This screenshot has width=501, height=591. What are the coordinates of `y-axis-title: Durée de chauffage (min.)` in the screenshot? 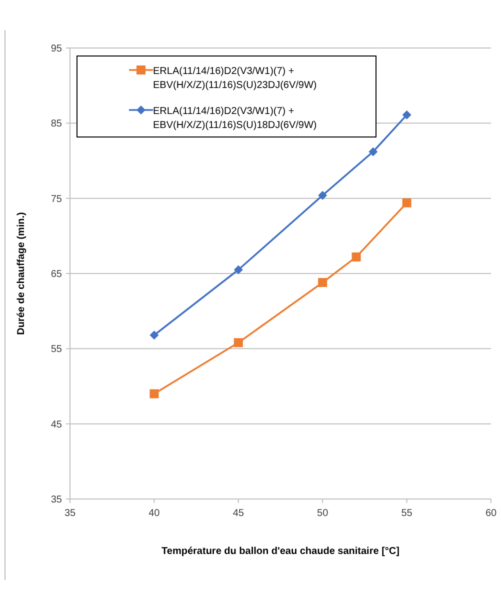 It's located at (21, 273).